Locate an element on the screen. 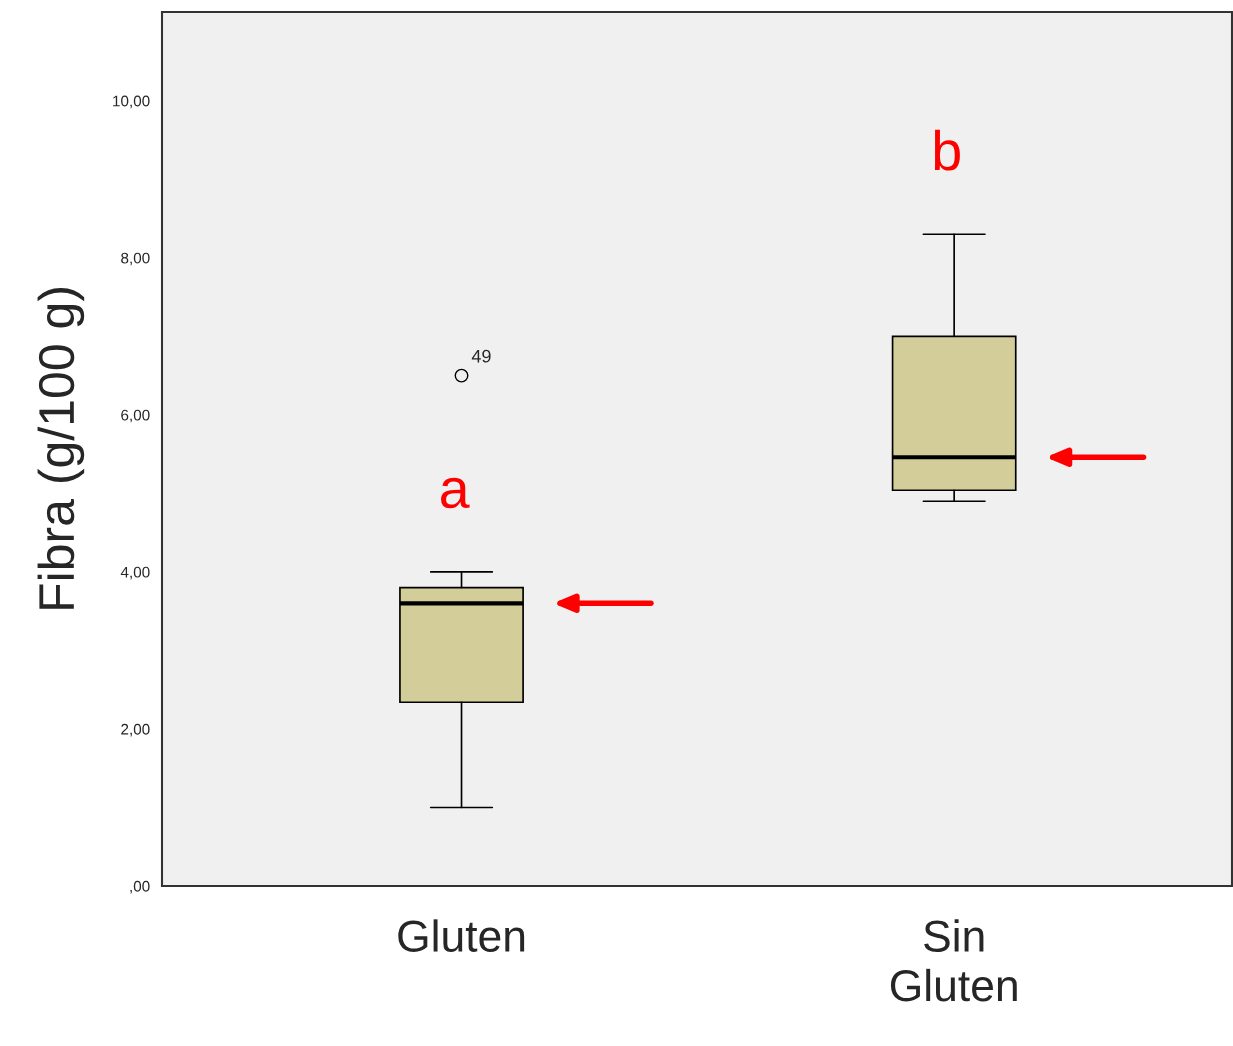  y-tick-label: 8,00 is located at coordinates (135, 259).